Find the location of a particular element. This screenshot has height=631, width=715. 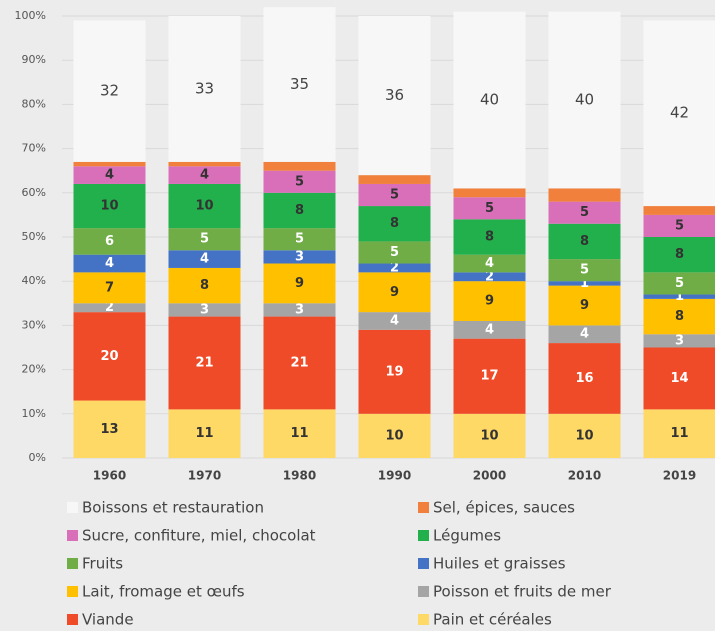

x-tick-label: 1990 is located at coordinates (394, 476).